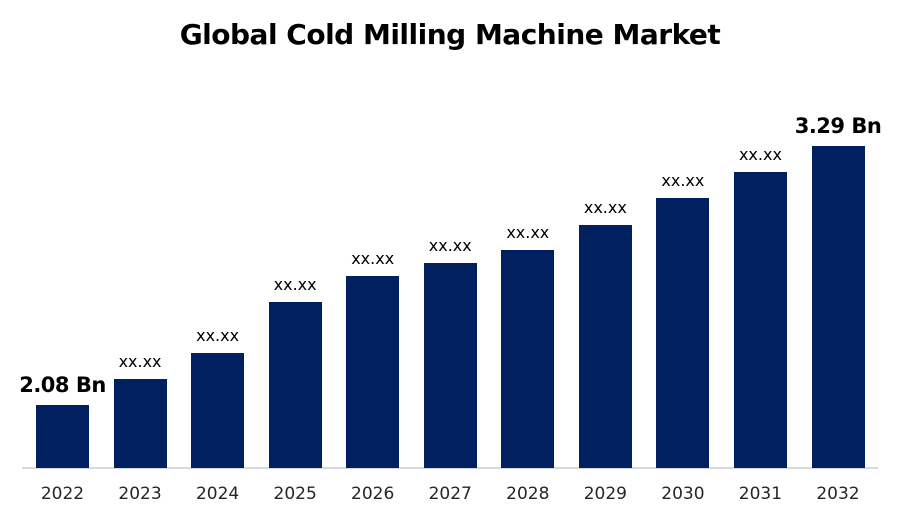  Describe the element at coordinates (450, 365) in the screenshot. I see `bar-2027` at that location.